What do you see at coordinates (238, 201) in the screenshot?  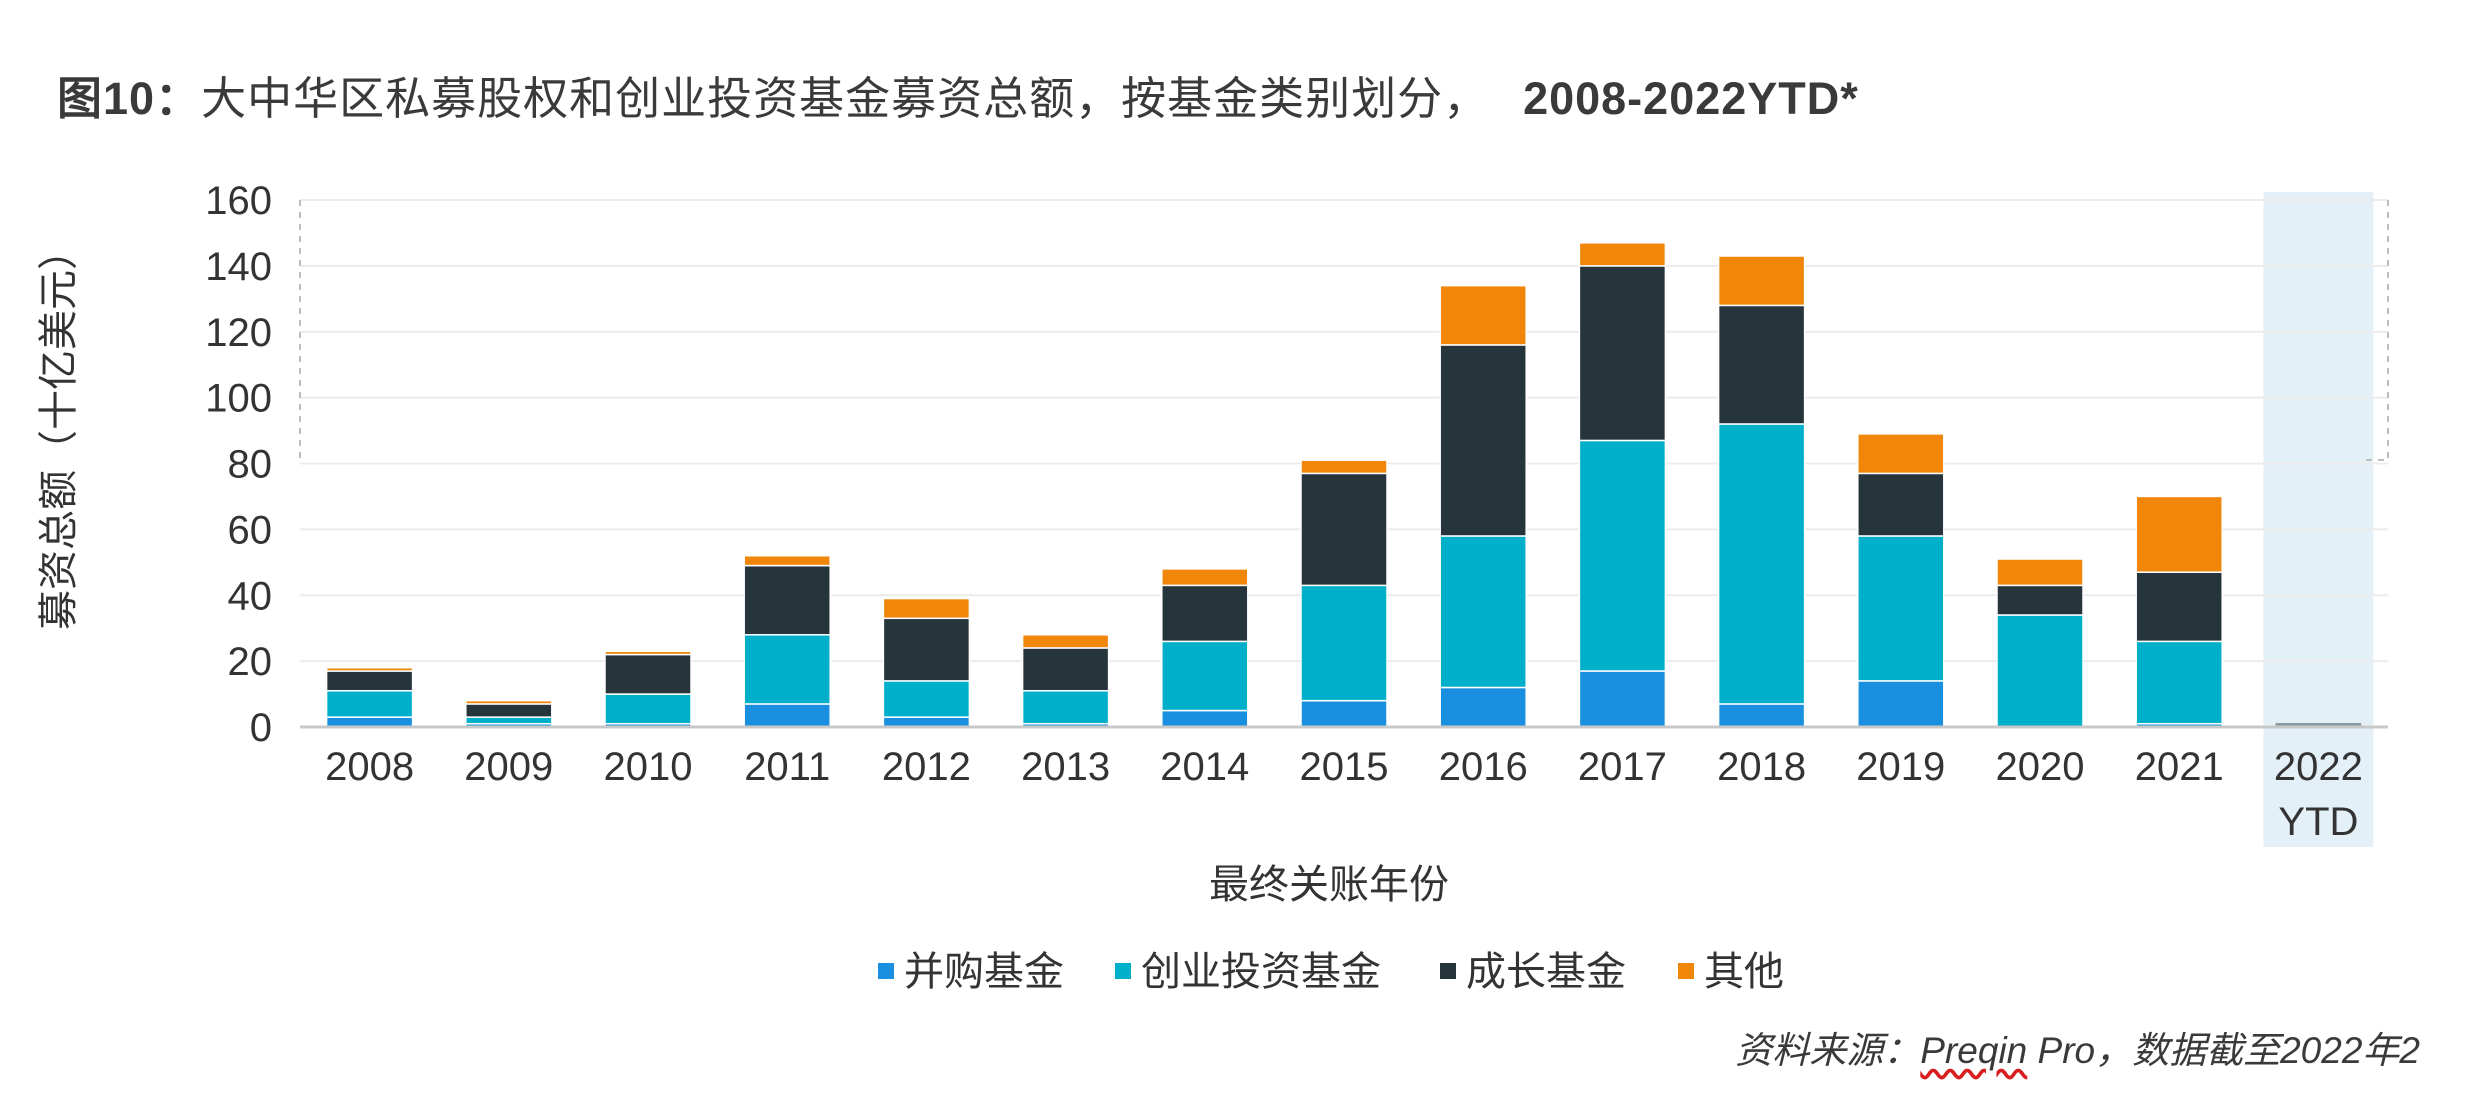 I see `y-tick-label: 160` at bounding box center [238, 201].